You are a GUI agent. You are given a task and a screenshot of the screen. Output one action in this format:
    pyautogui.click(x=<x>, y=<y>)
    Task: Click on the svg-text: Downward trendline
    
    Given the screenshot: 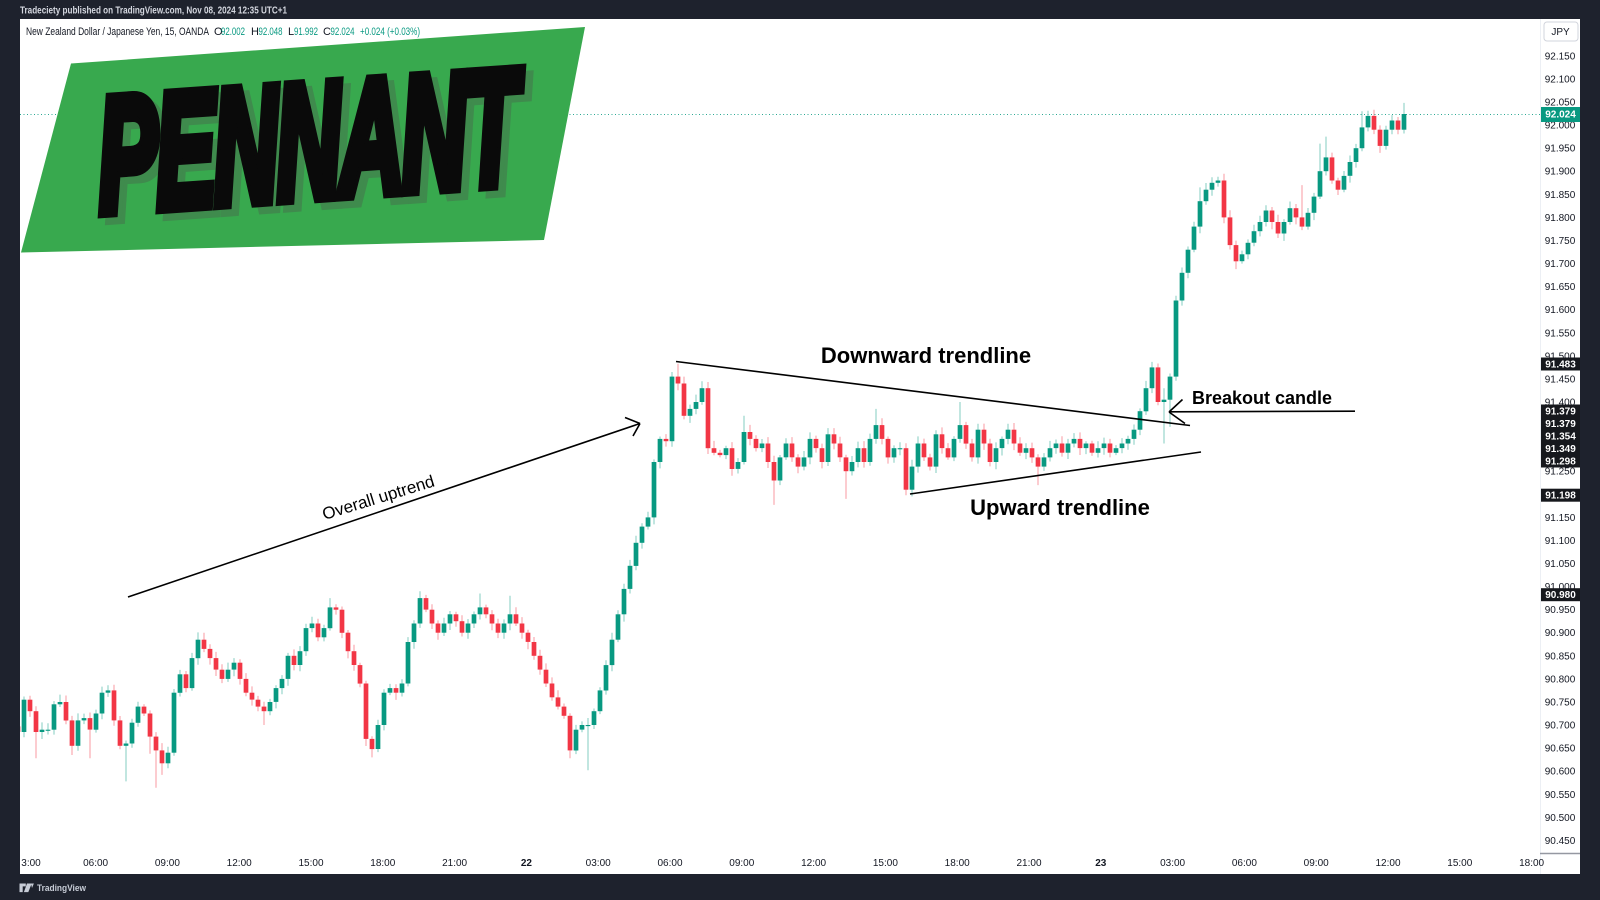 What is the action you would take?
    pyautogui.click(x=926, y=355)
    